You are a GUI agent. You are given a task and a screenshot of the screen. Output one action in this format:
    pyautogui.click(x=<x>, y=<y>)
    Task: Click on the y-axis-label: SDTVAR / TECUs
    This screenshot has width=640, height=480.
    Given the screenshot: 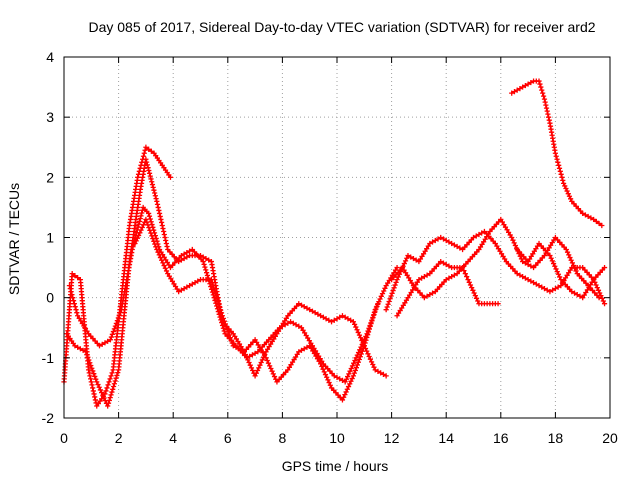 What is the action you would take?
    pyautogui.click(x=14, y=239)
    